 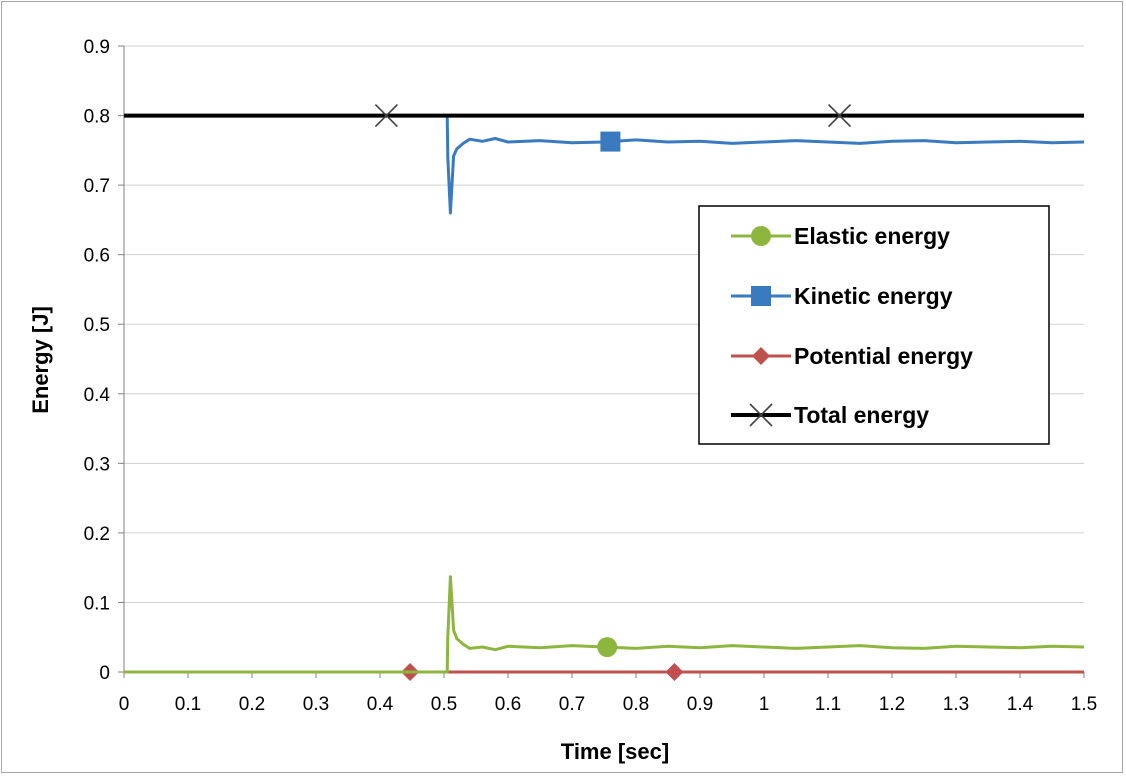 I want to click on legend-elastic-energy-marker, so click(x=761, y=236).